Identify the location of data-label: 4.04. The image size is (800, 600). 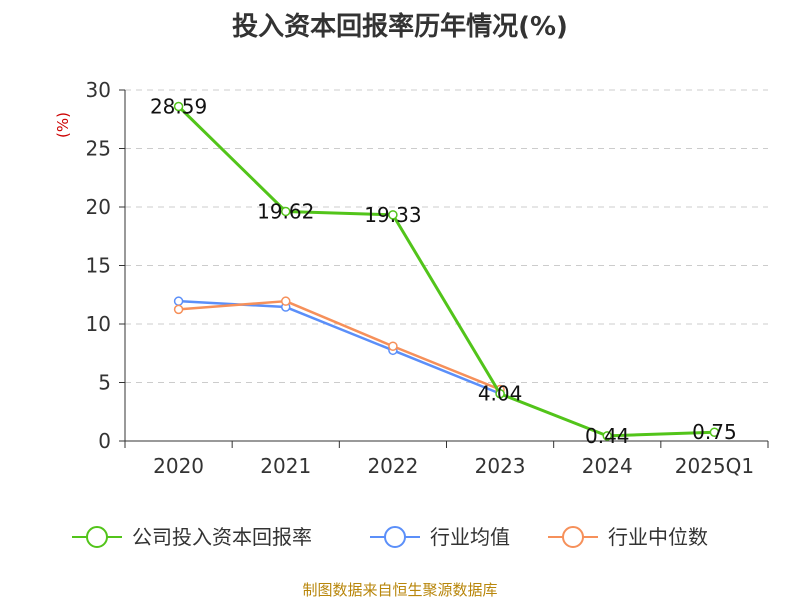
(500, 394).